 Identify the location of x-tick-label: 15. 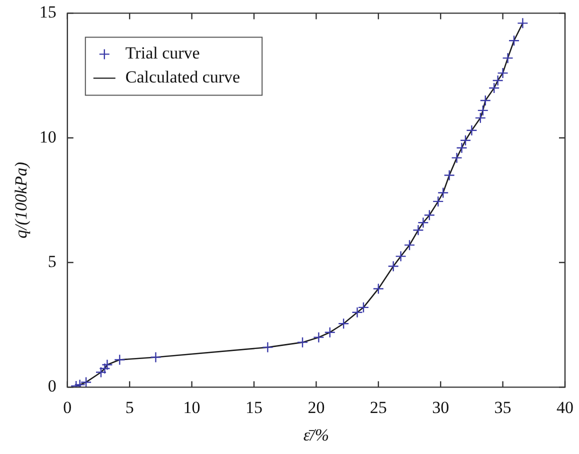
(254, 407).